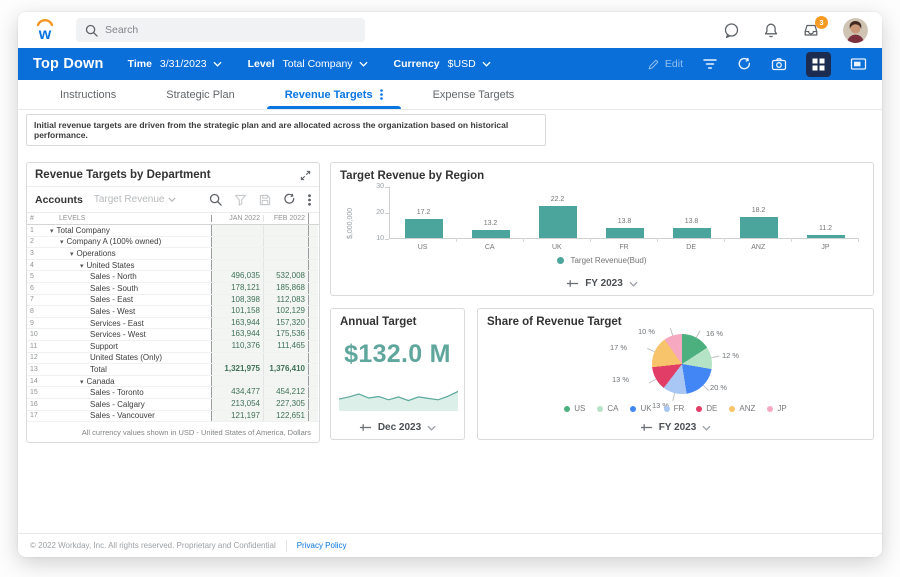 This screenshot has width=900, height=577. I want to click on tab-expense-targets: Expense Targets, so click(474, 94).